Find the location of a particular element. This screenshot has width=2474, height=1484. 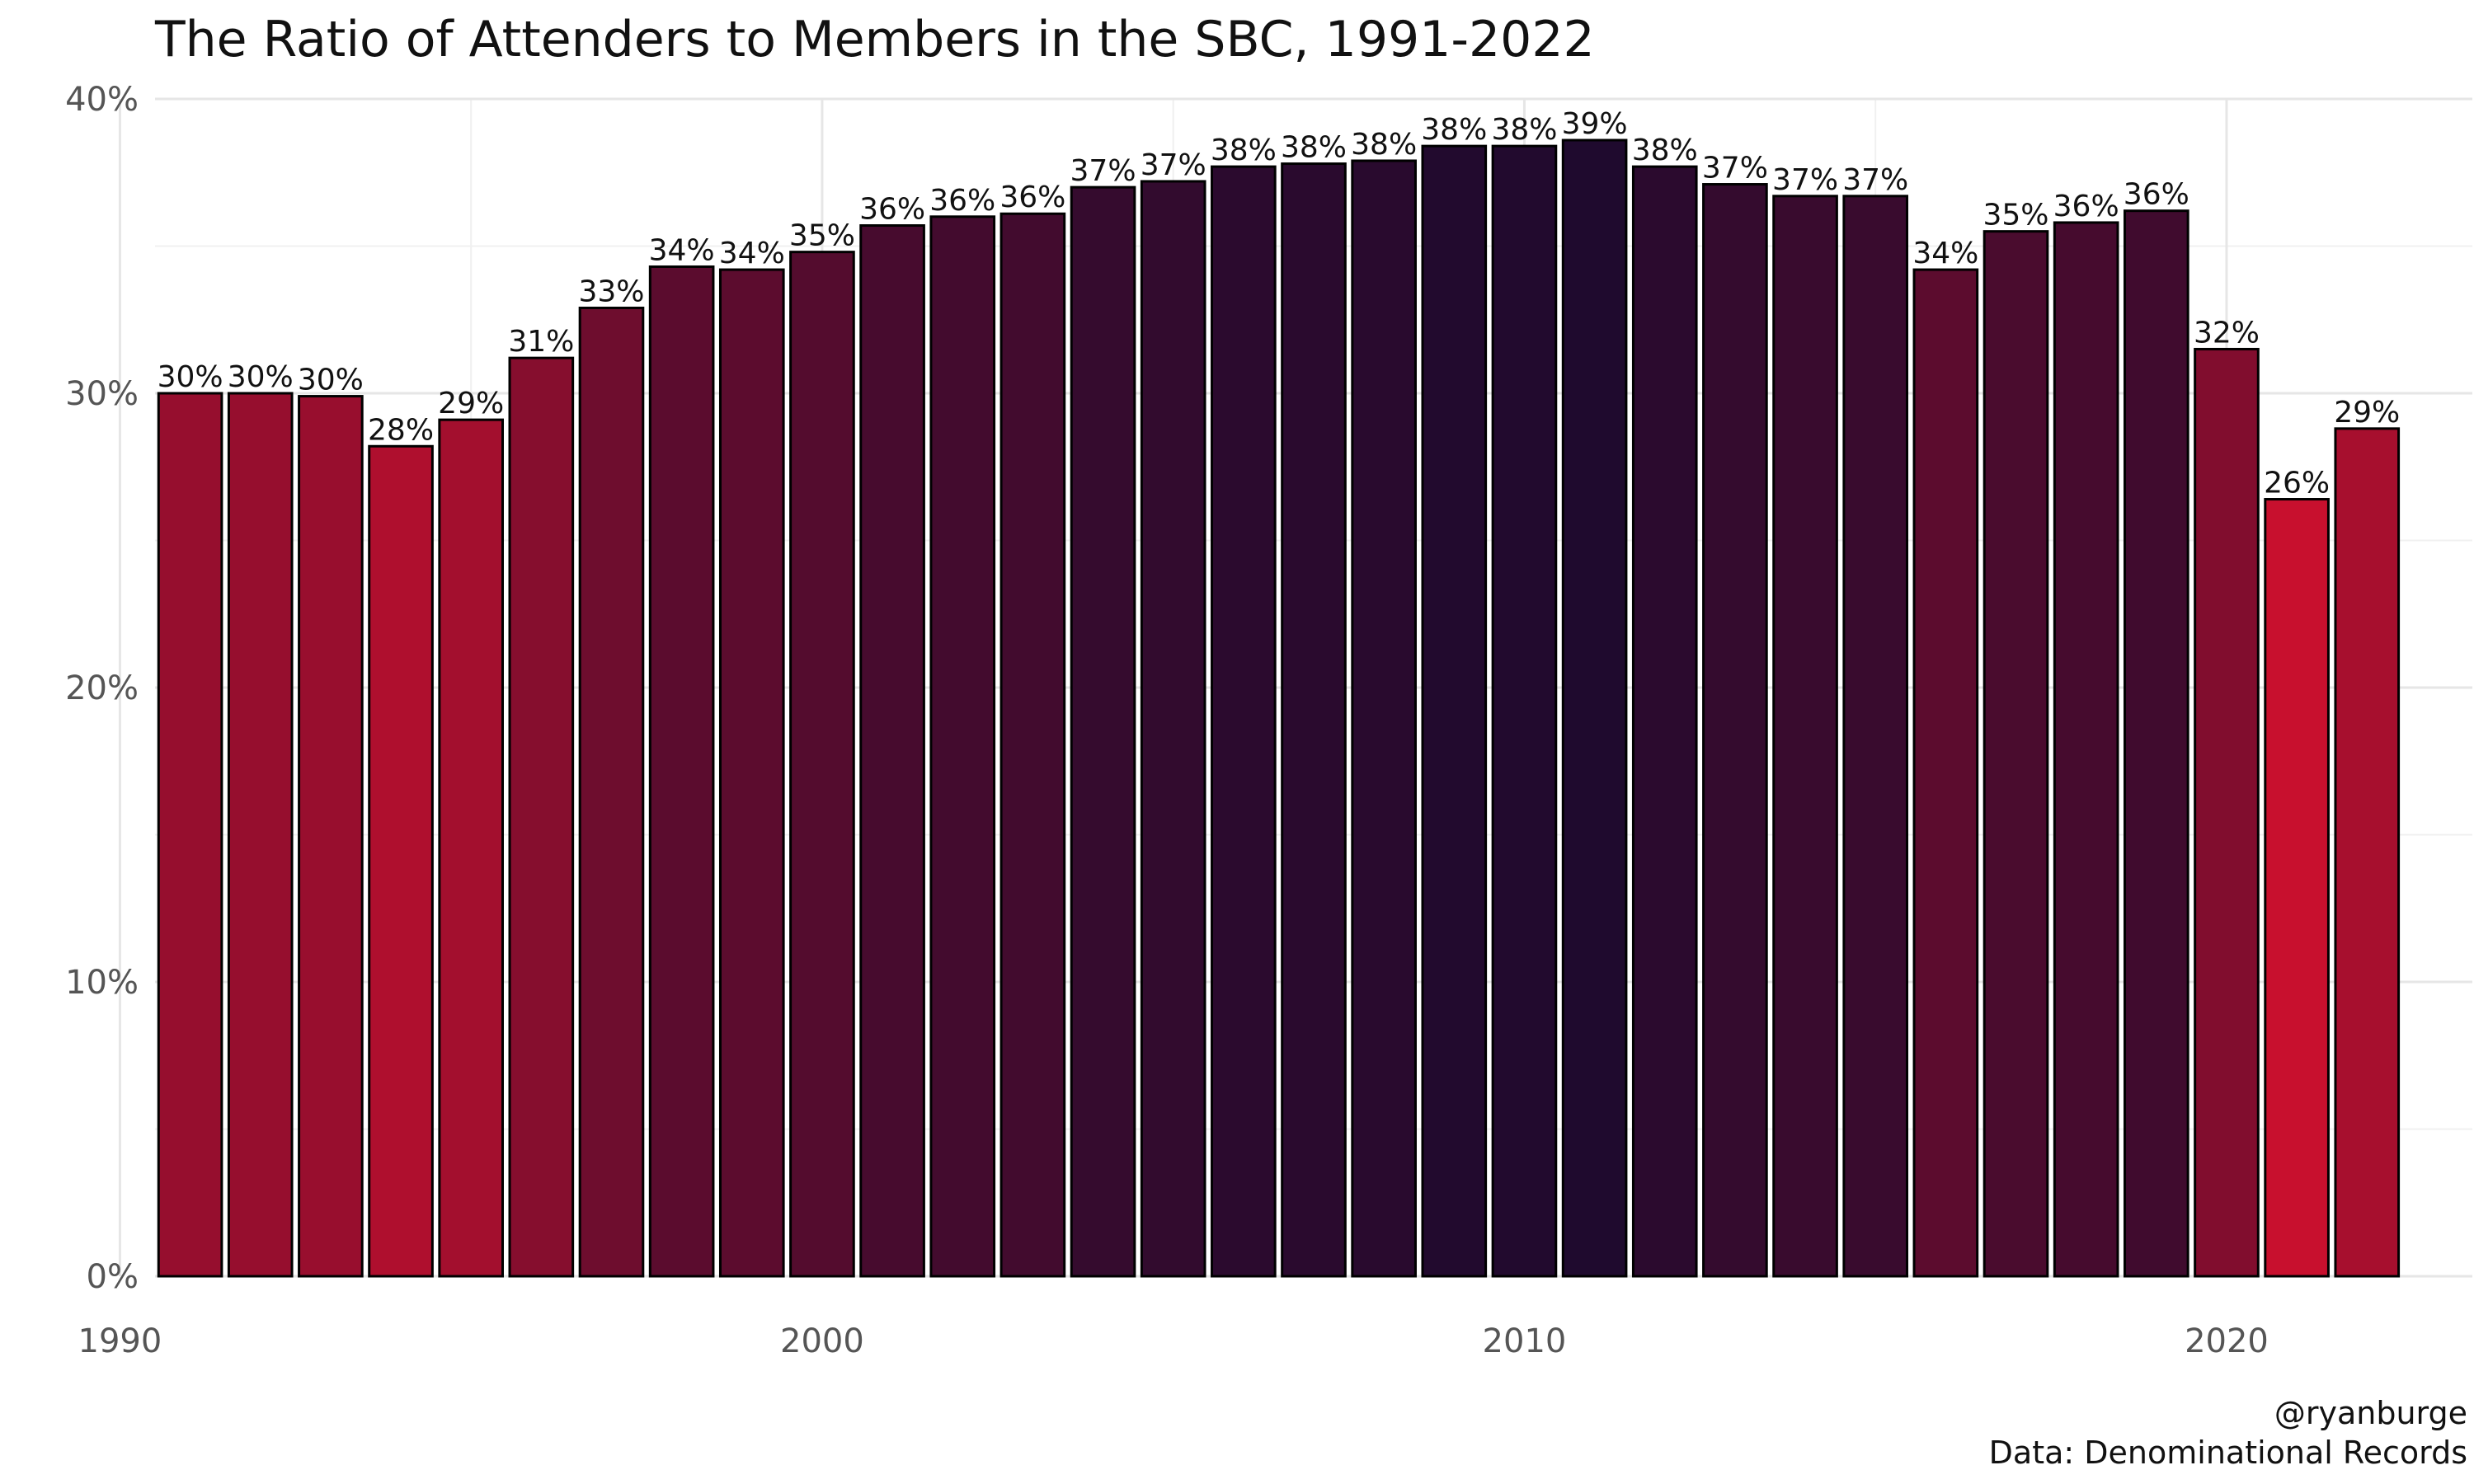

x-tick-label: 2010 is located at coordinates (1525, 1341).